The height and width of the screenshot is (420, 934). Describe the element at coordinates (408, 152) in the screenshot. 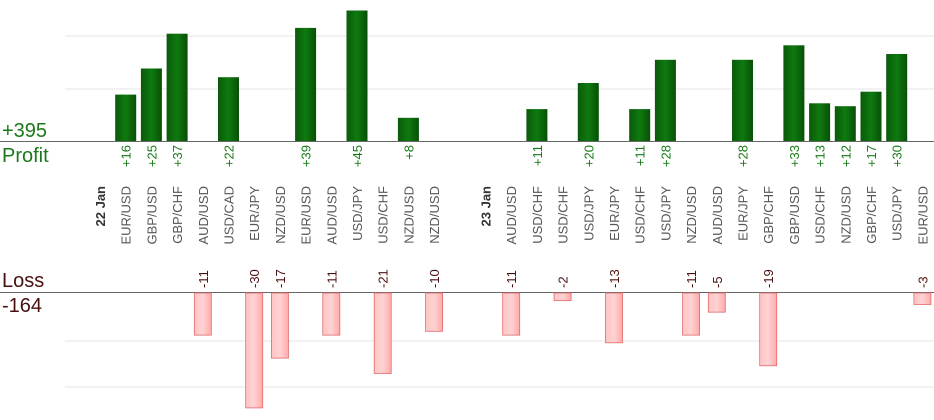

I see `profit-value-label: +8` at that location.